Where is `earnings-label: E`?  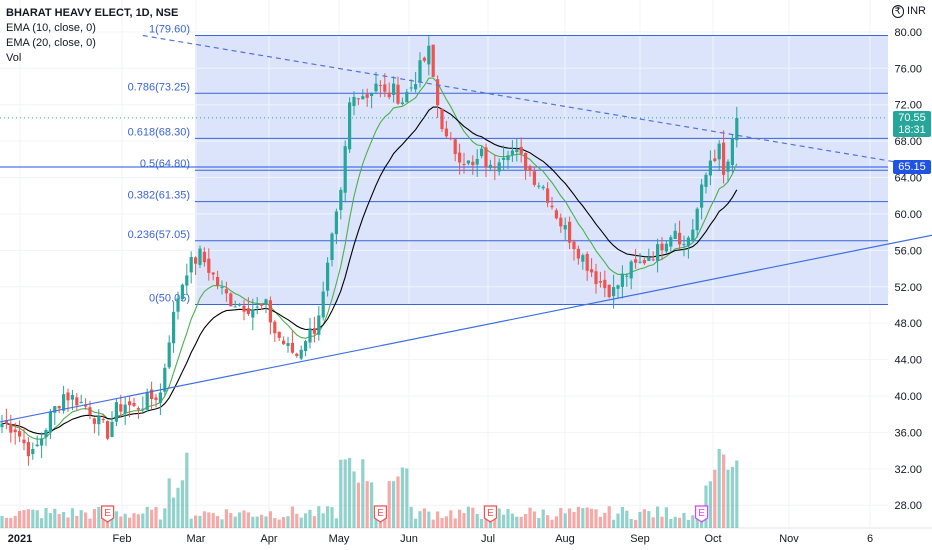 earnings-label: E is located at coordinates (107, 513).